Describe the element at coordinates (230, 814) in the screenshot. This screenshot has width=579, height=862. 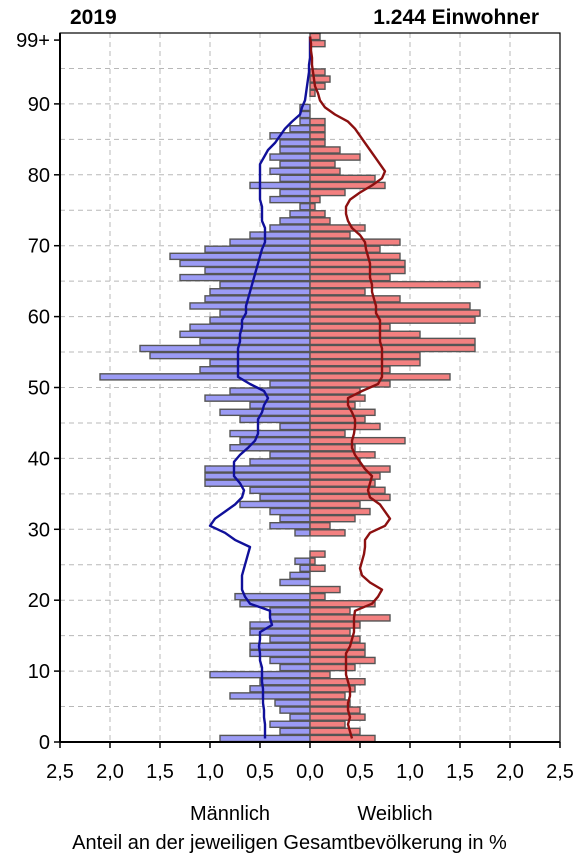
I see `male-label: Männlich` at that location.